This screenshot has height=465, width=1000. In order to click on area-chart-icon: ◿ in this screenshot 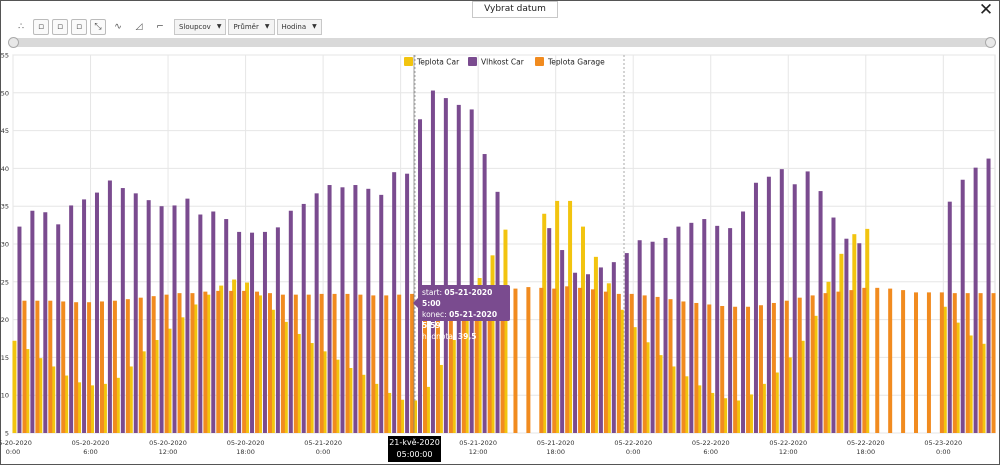, I will do `click(139, 27)`.